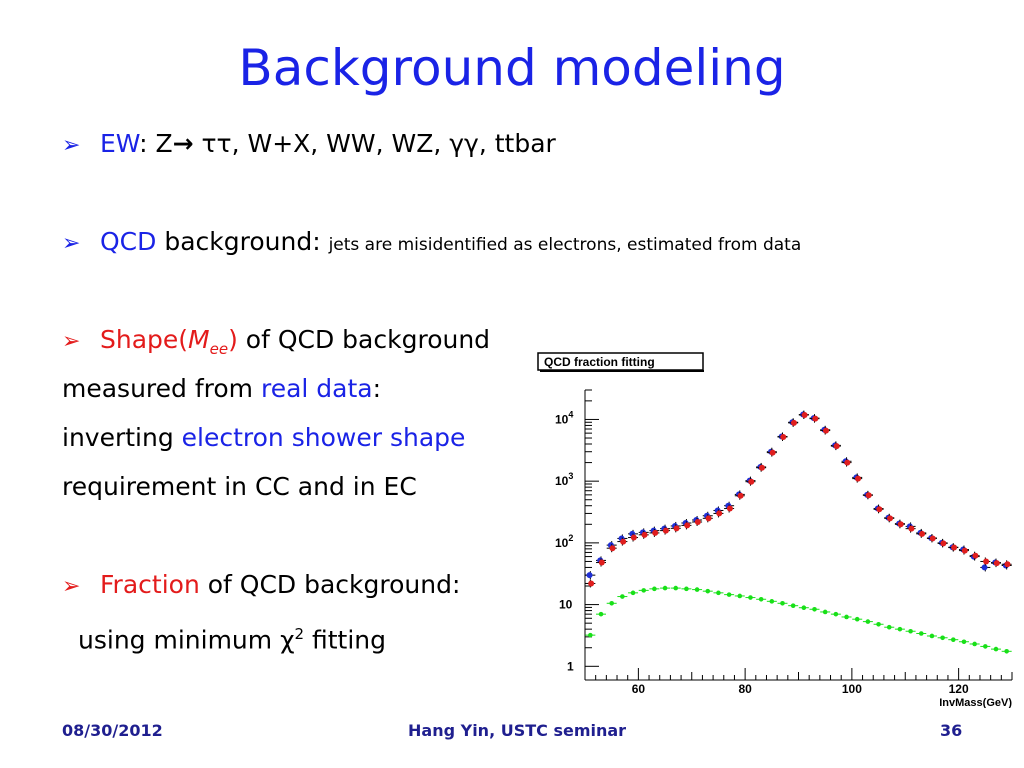 The width and height of the screenshot is (1024, 768). I want to click on slide-title: Background modeling, so click(512, 68).